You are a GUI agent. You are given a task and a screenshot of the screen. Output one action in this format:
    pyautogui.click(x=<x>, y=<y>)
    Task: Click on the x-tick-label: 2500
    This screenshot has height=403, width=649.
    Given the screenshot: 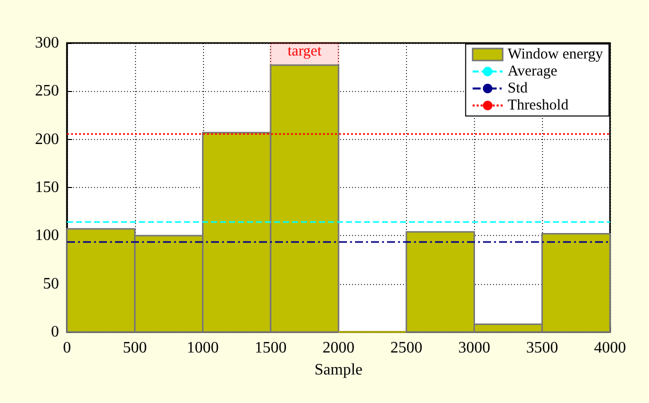 What is the action you would take?
    pyautogui.click(x=406, y=348)
    